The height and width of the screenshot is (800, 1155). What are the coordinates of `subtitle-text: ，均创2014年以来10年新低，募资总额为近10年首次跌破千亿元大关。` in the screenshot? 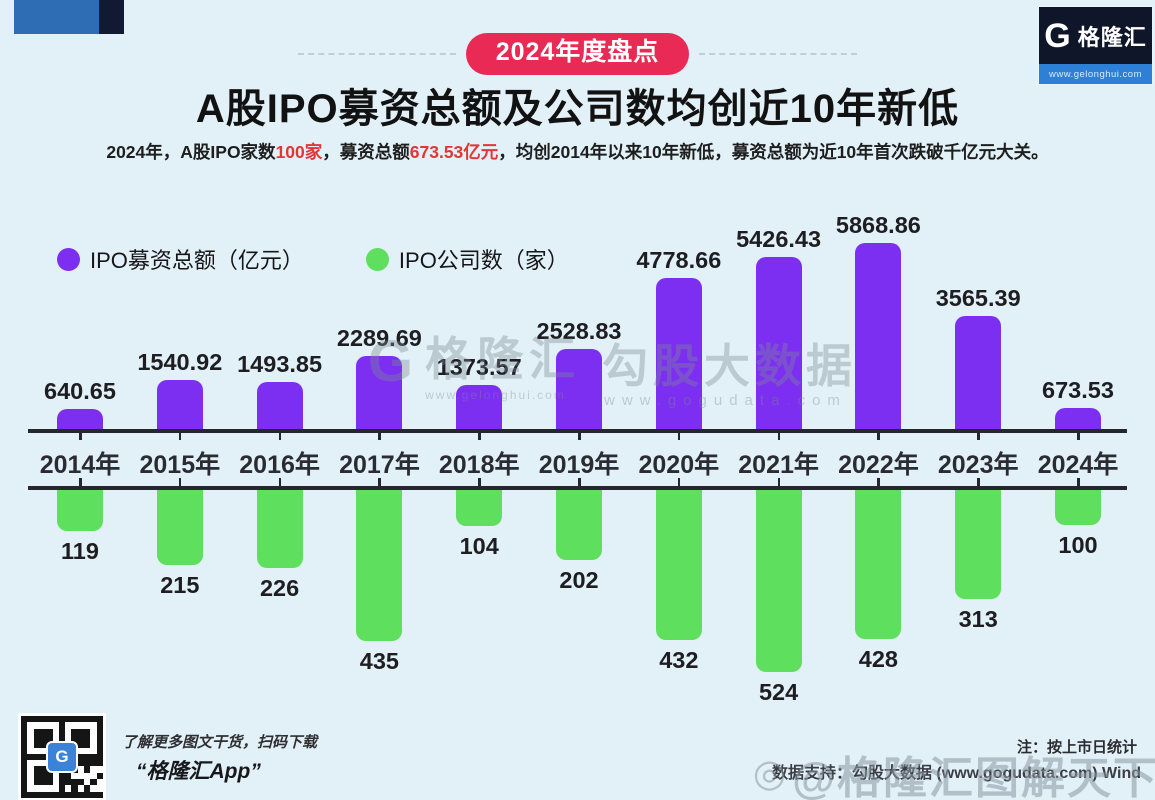 It's located at (773, 152).